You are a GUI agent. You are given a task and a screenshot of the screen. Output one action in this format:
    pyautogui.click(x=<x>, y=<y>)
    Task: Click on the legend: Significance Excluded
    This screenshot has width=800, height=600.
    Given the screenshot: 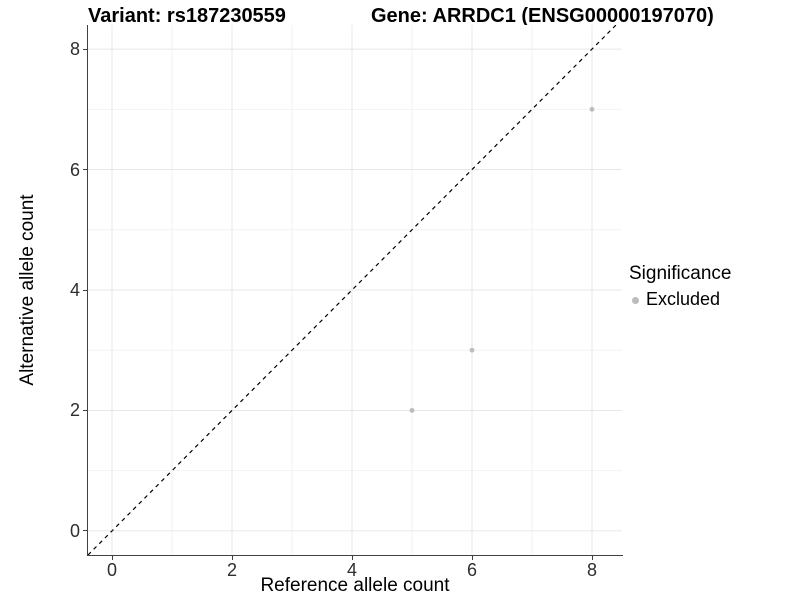 What is the action you would take?
    pyautogui.click(x=680, y=286)
    